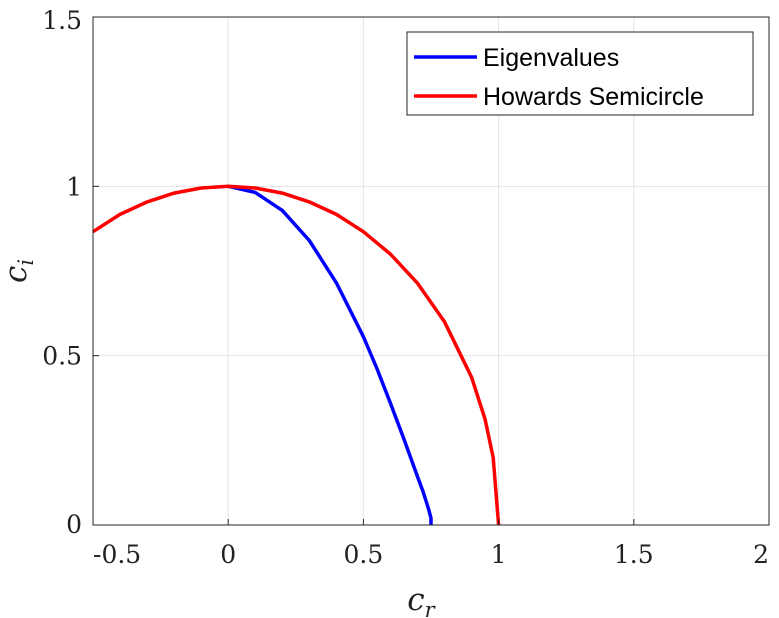 The width and height of the screenshot is (779, 618). Describe the element at coordinates (415, 600) in the screenshot. I see `x-axis-label-base: c` at that location.